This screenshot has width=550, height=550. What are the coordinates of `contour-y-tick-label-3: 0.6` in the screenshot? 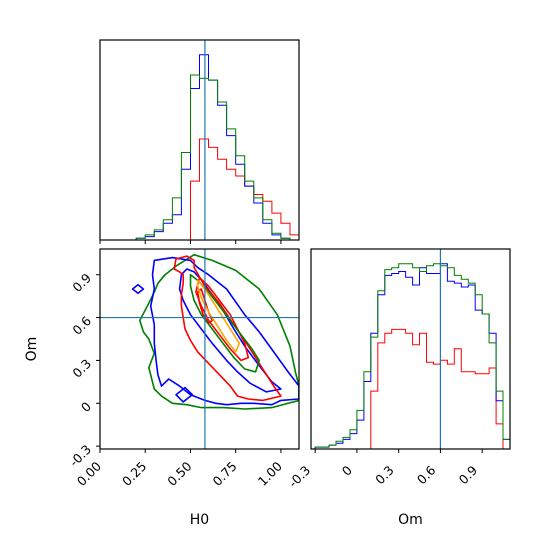 It's located at (81, 325).